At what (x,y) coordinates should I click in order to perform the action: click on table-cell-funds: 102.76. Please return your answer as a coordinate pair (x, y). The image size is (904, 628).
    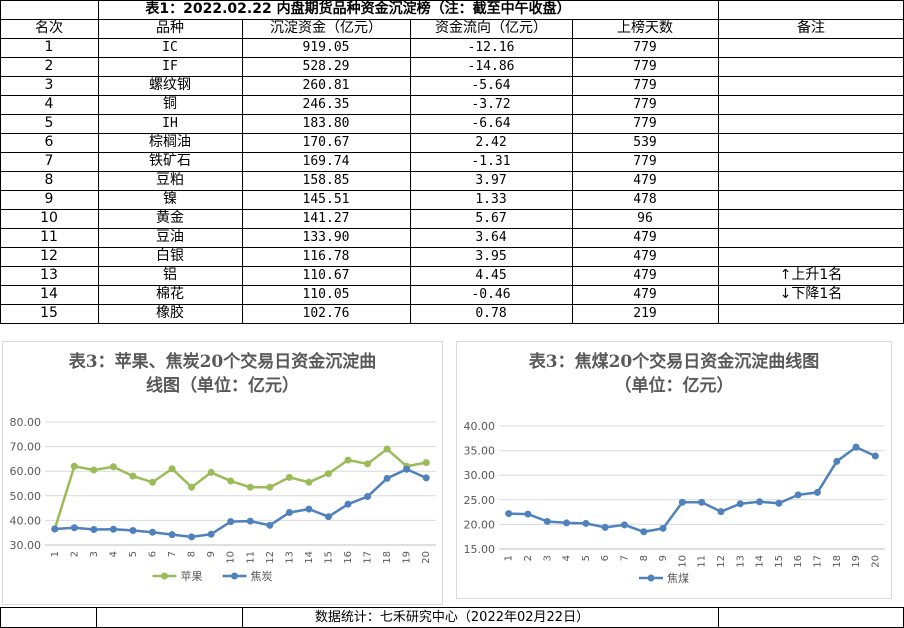
    Looking at the image, I should click on (326, 313).